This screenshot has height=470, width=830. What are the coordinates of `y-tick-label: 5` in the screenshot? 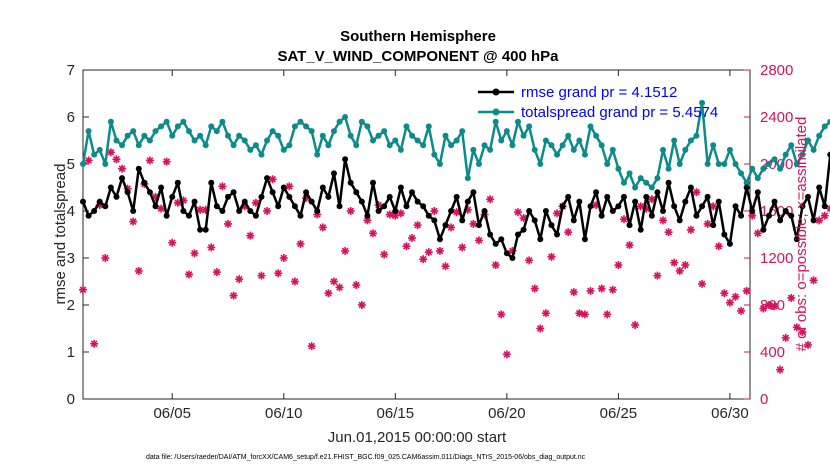 It's located at (71, 164).